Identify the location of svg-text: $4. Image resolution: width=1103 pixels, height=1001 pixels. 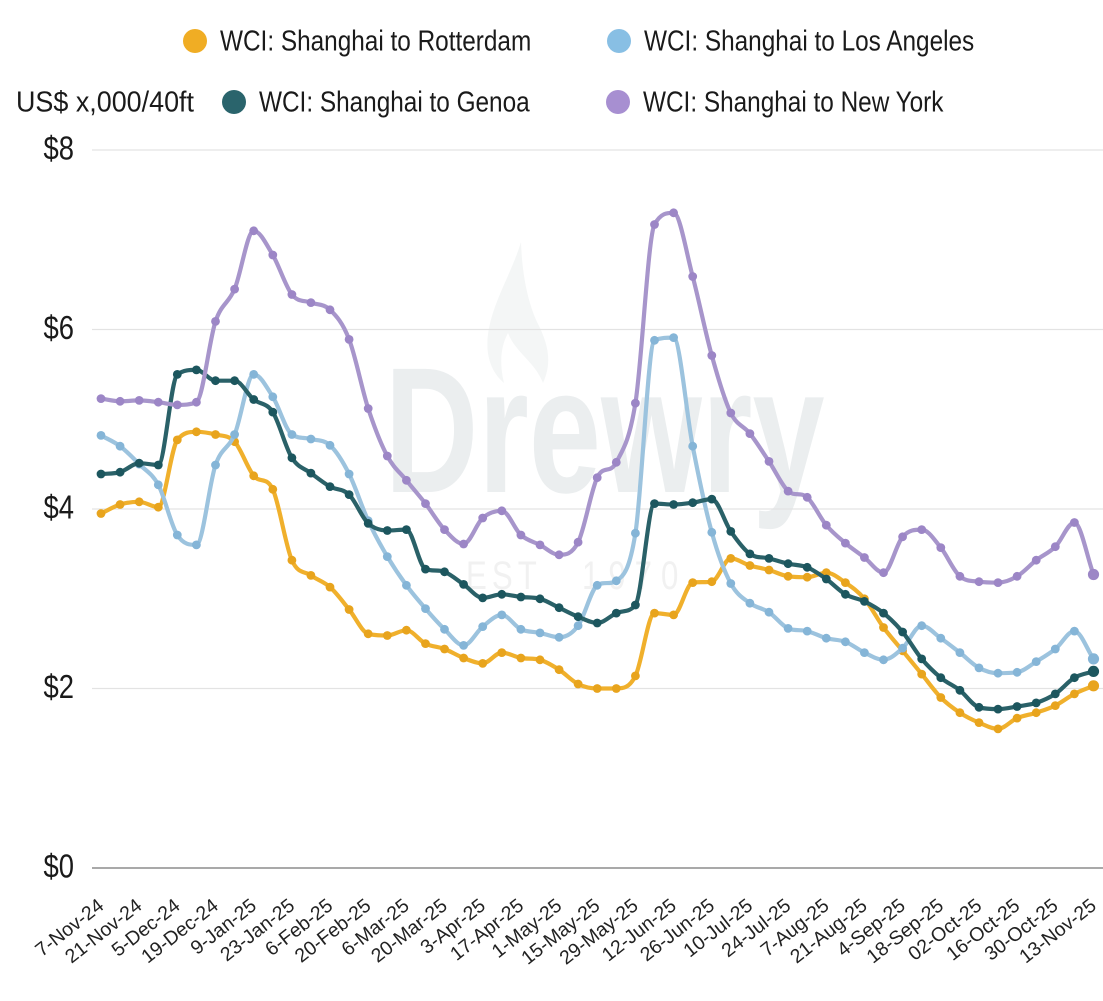
(59, 508).